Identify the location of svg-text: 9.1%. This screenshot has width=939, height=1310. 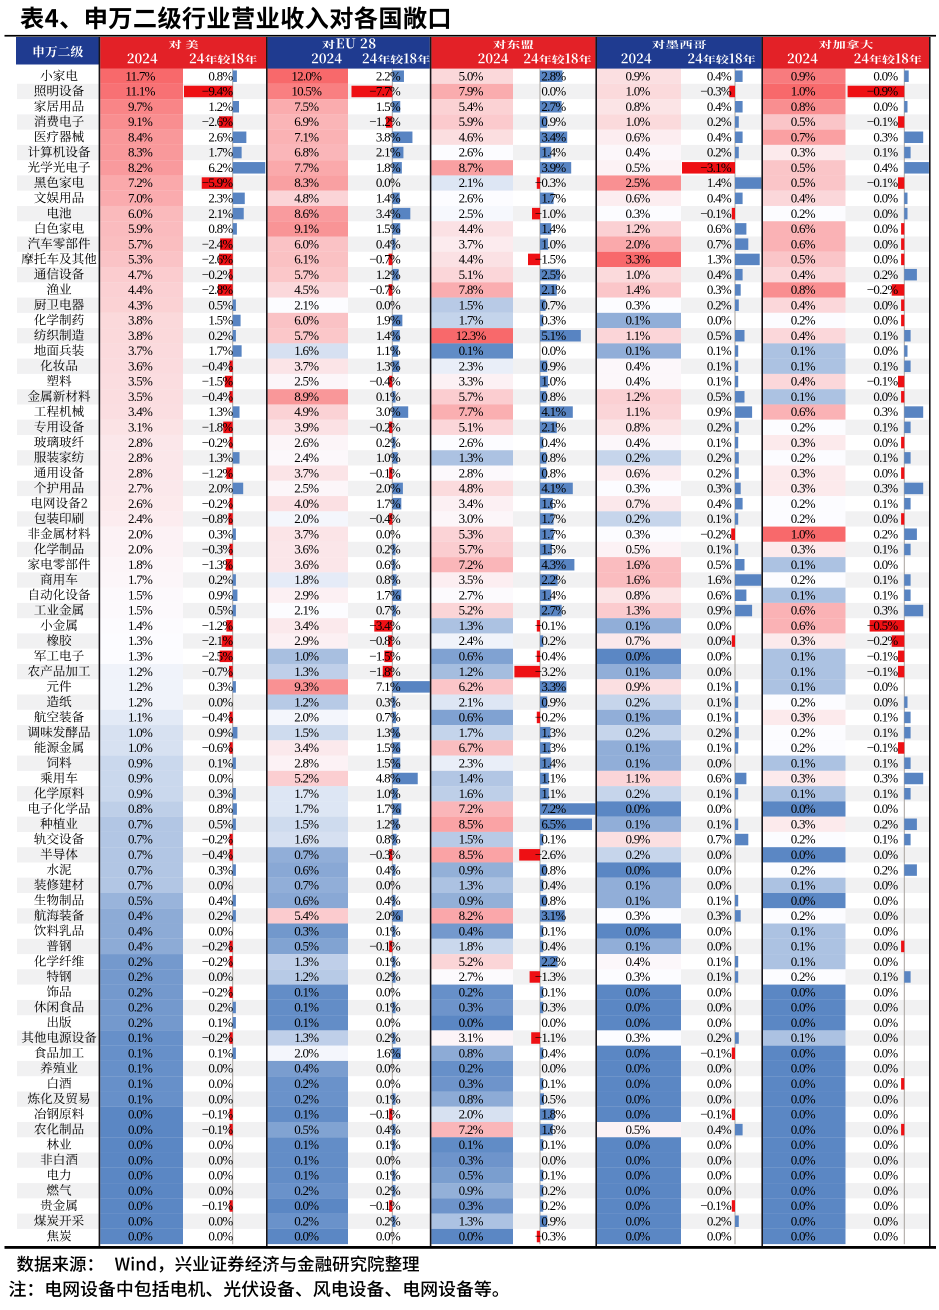
(306, 228).